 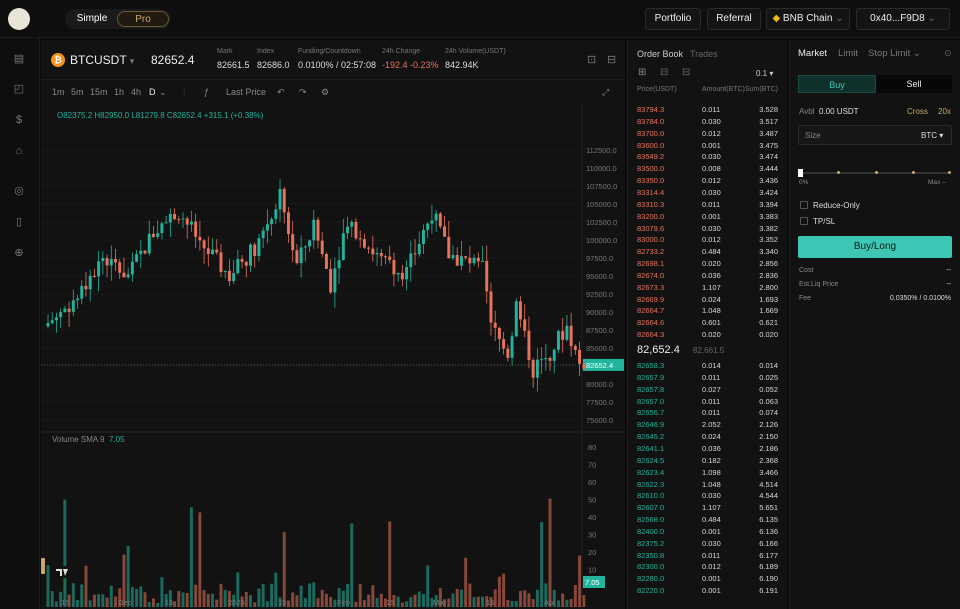 What do you see at coordinates (19, 120) in the screenshot?
I see `earn-icon: $` at bounding box center [19, 120].